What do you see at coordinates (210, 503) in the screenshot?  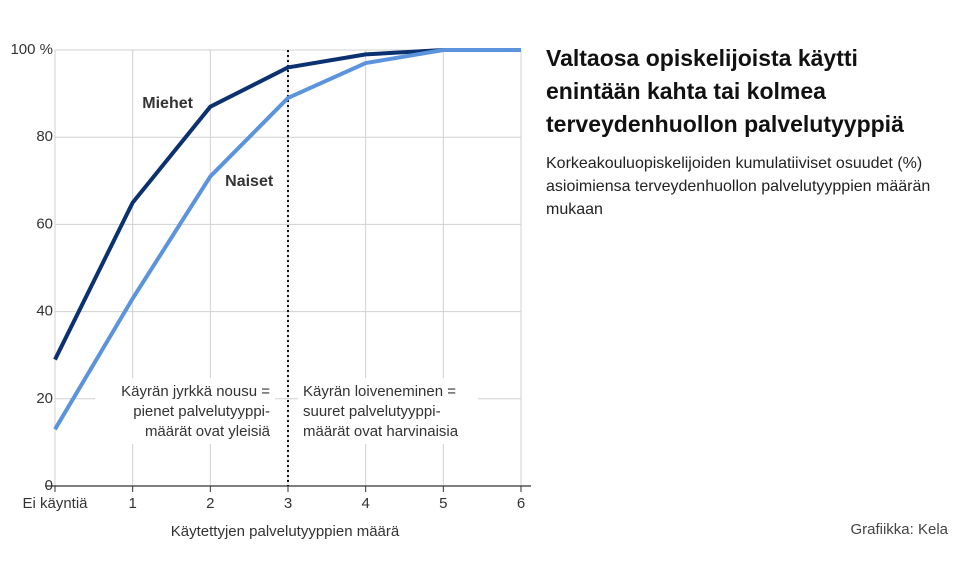 I see `x-tick-label: 2` at bounding box center [210, 503].